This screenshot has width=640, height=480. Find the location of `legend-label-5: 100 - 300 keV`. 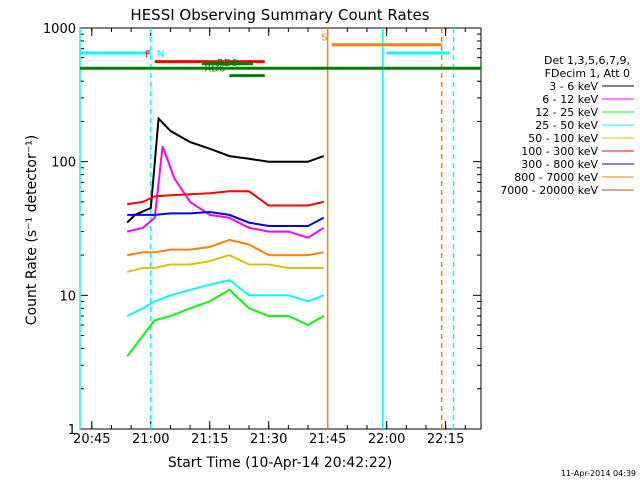

legend-label-5: 100 - 300 keV is located at coordinates (559, 151).